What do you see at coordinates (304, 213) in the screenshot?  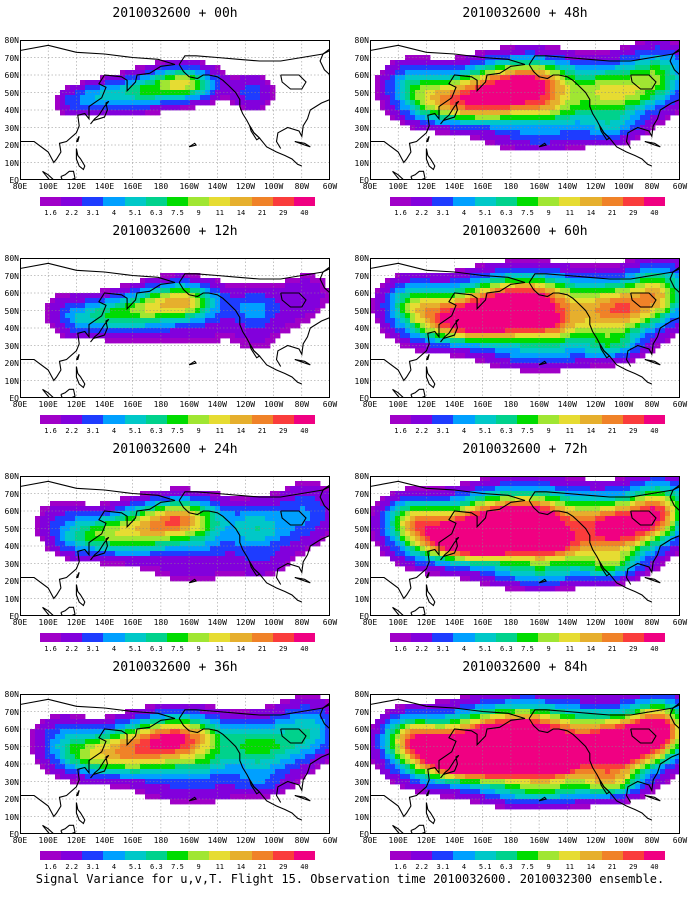 I see `colorbar-label: 40` at bounding box center [304, 213].